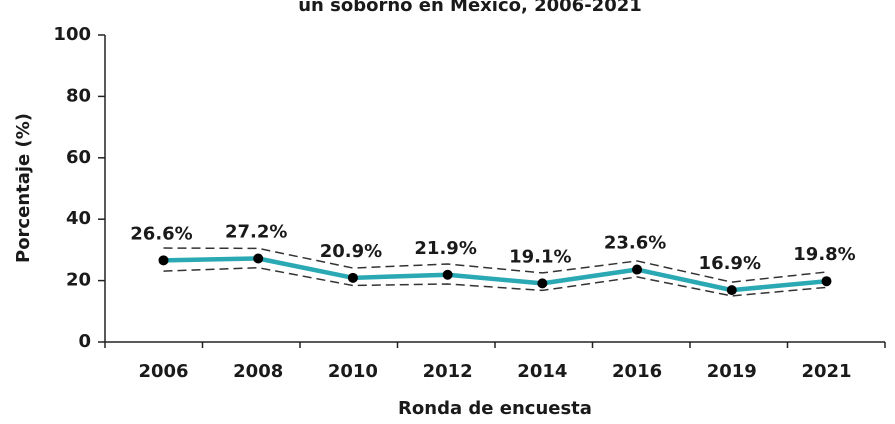 The height and width of the screenshot is (424, 895). What do you see at coordinates (445, 248) in the screenshot?
I see `value-label: 21.9%` at bounding box center [445, 248].